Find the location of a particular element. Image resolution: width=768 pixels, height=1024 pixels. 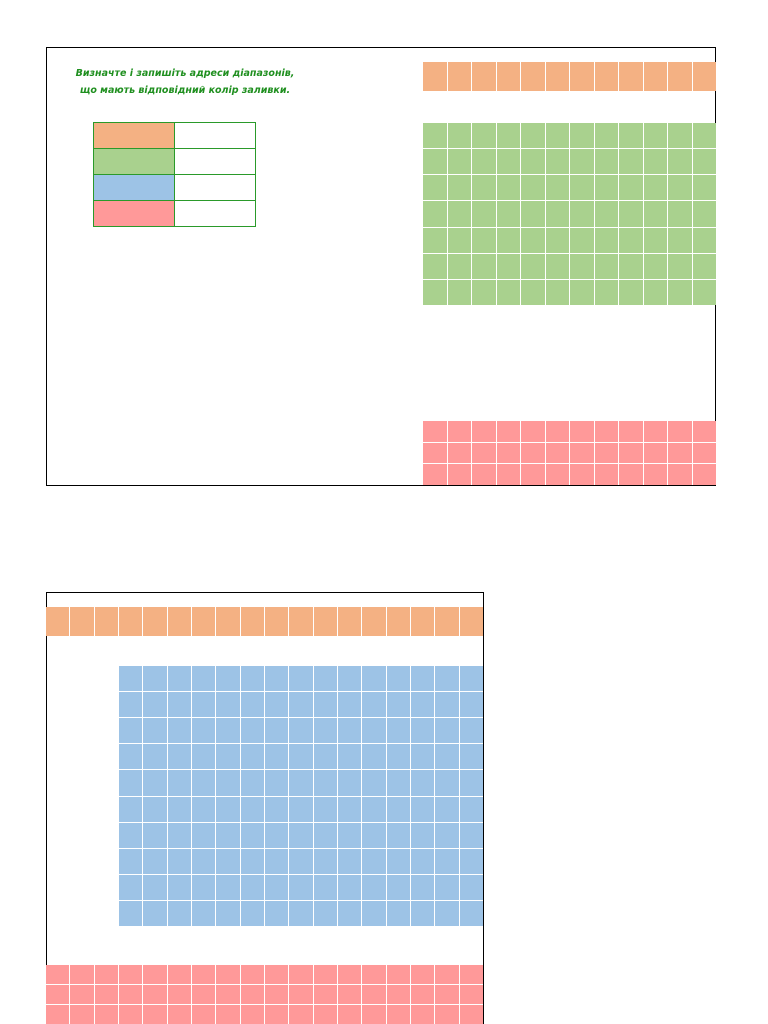

blue-range-bottom is located at coordinates (301, 796).